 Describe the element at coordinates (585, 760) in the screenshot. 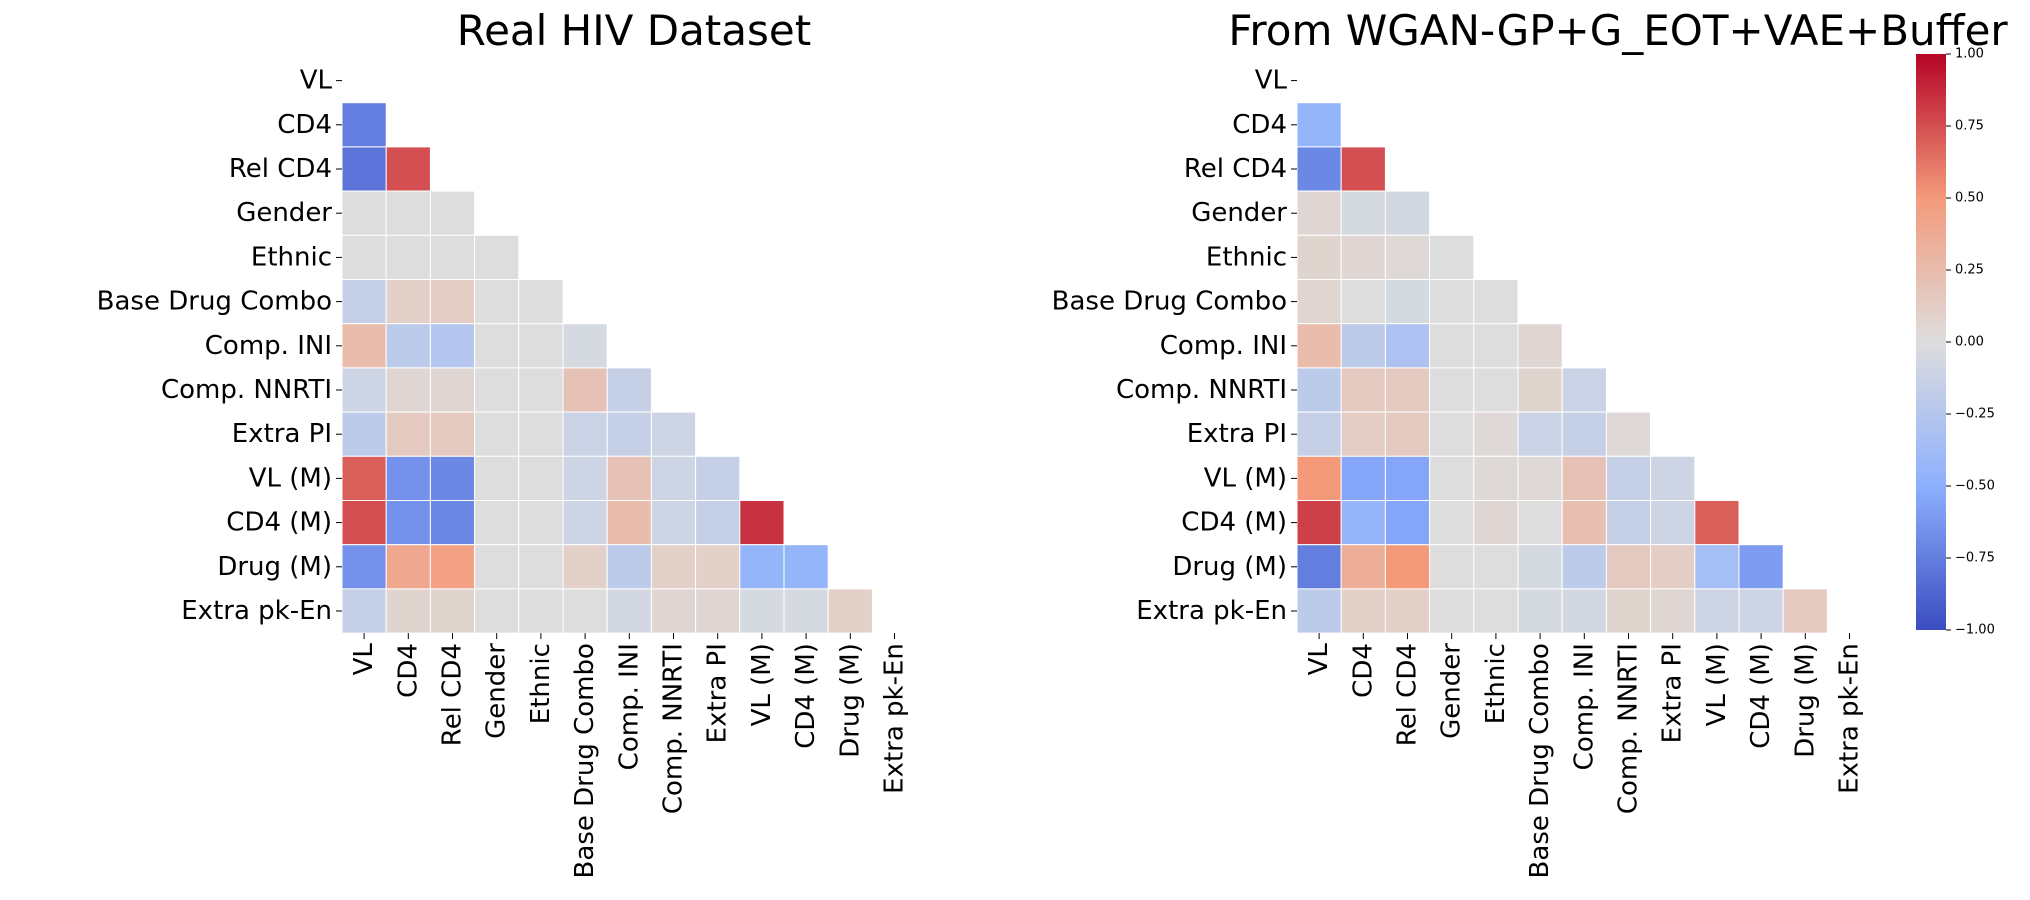

I see `real-xtick-base-drug-combo: Base Drug Combo` at that location.